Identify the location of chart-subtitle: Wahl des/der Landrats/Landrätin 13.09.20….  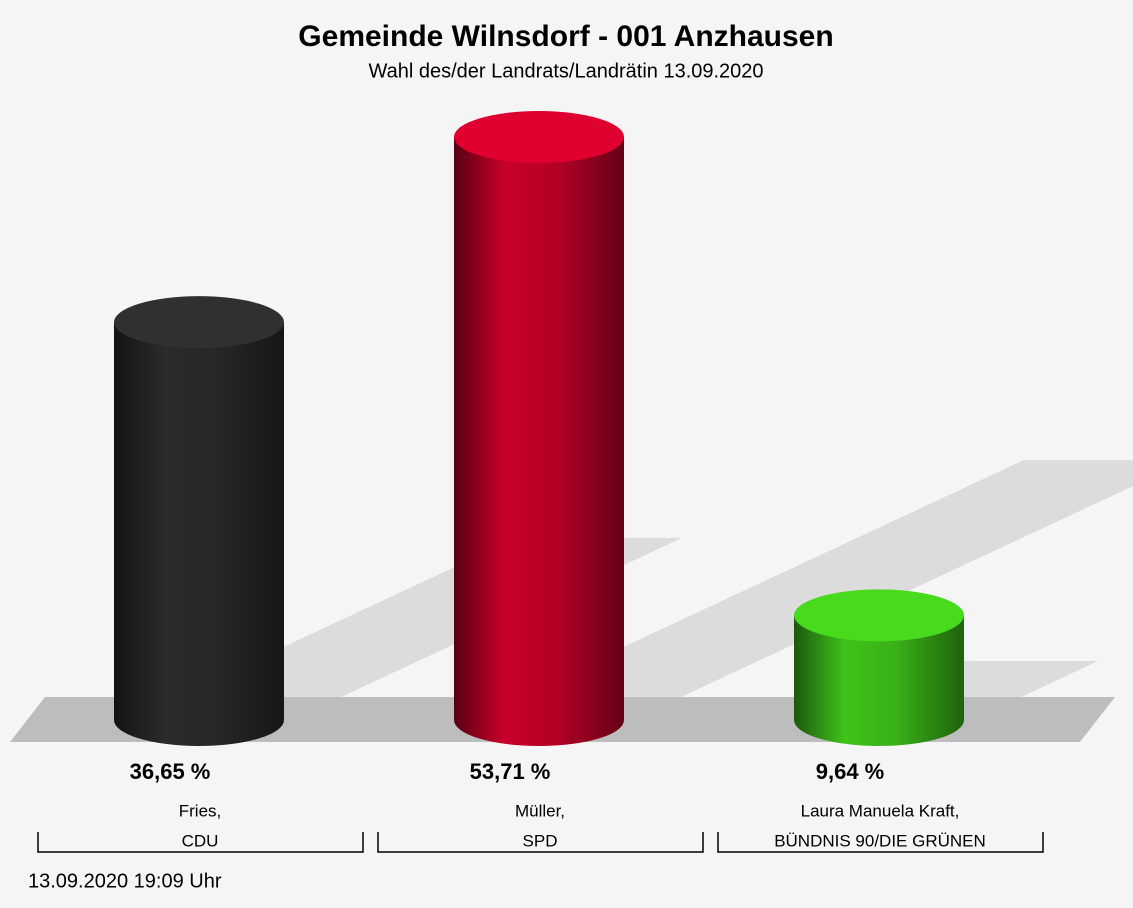
(565, 71).